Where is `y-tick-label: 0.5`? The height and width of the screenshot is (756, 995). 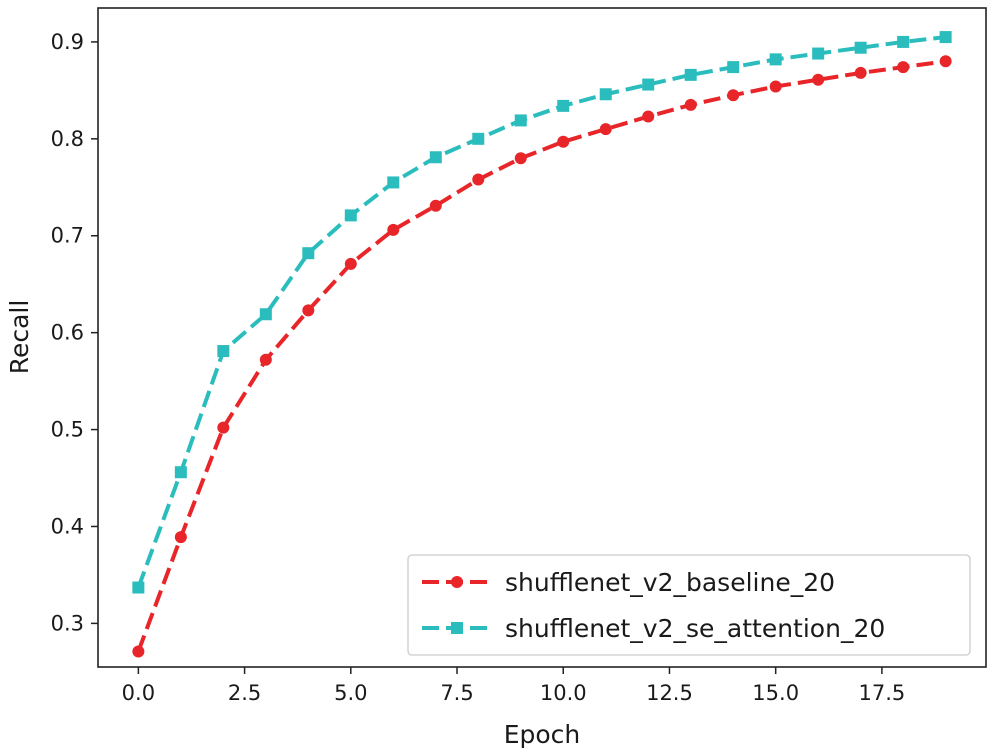
y-tick-label: 0.5 is located at coordinates (67, 430).